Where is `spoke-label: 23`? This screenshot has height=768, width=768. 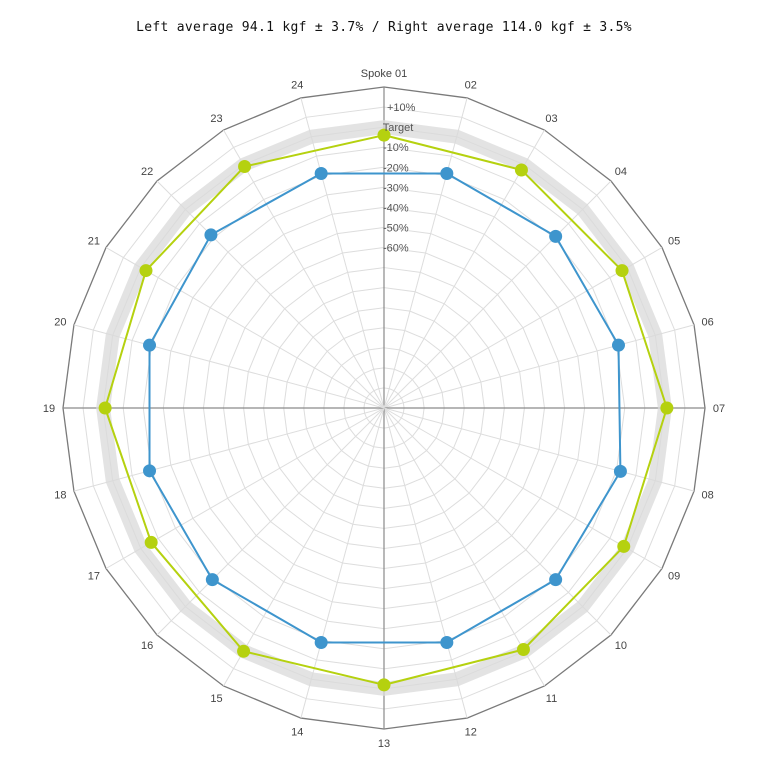 spoke-label: 23 is located at coordinates (216, 119).